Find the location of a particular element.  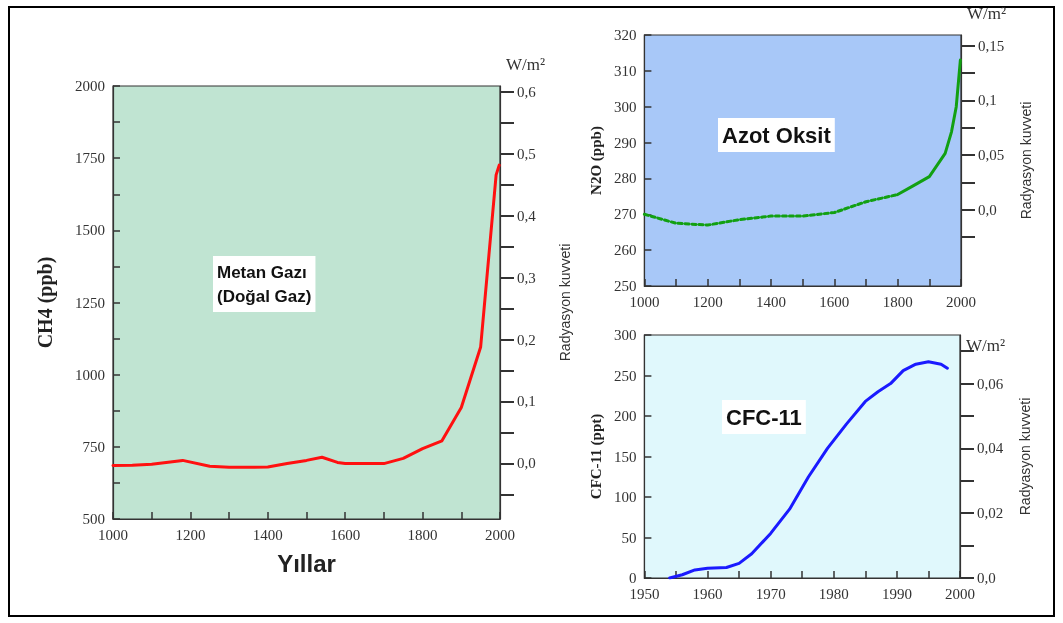

x-tick-label: 1000 is located at coordinates (113, 534).